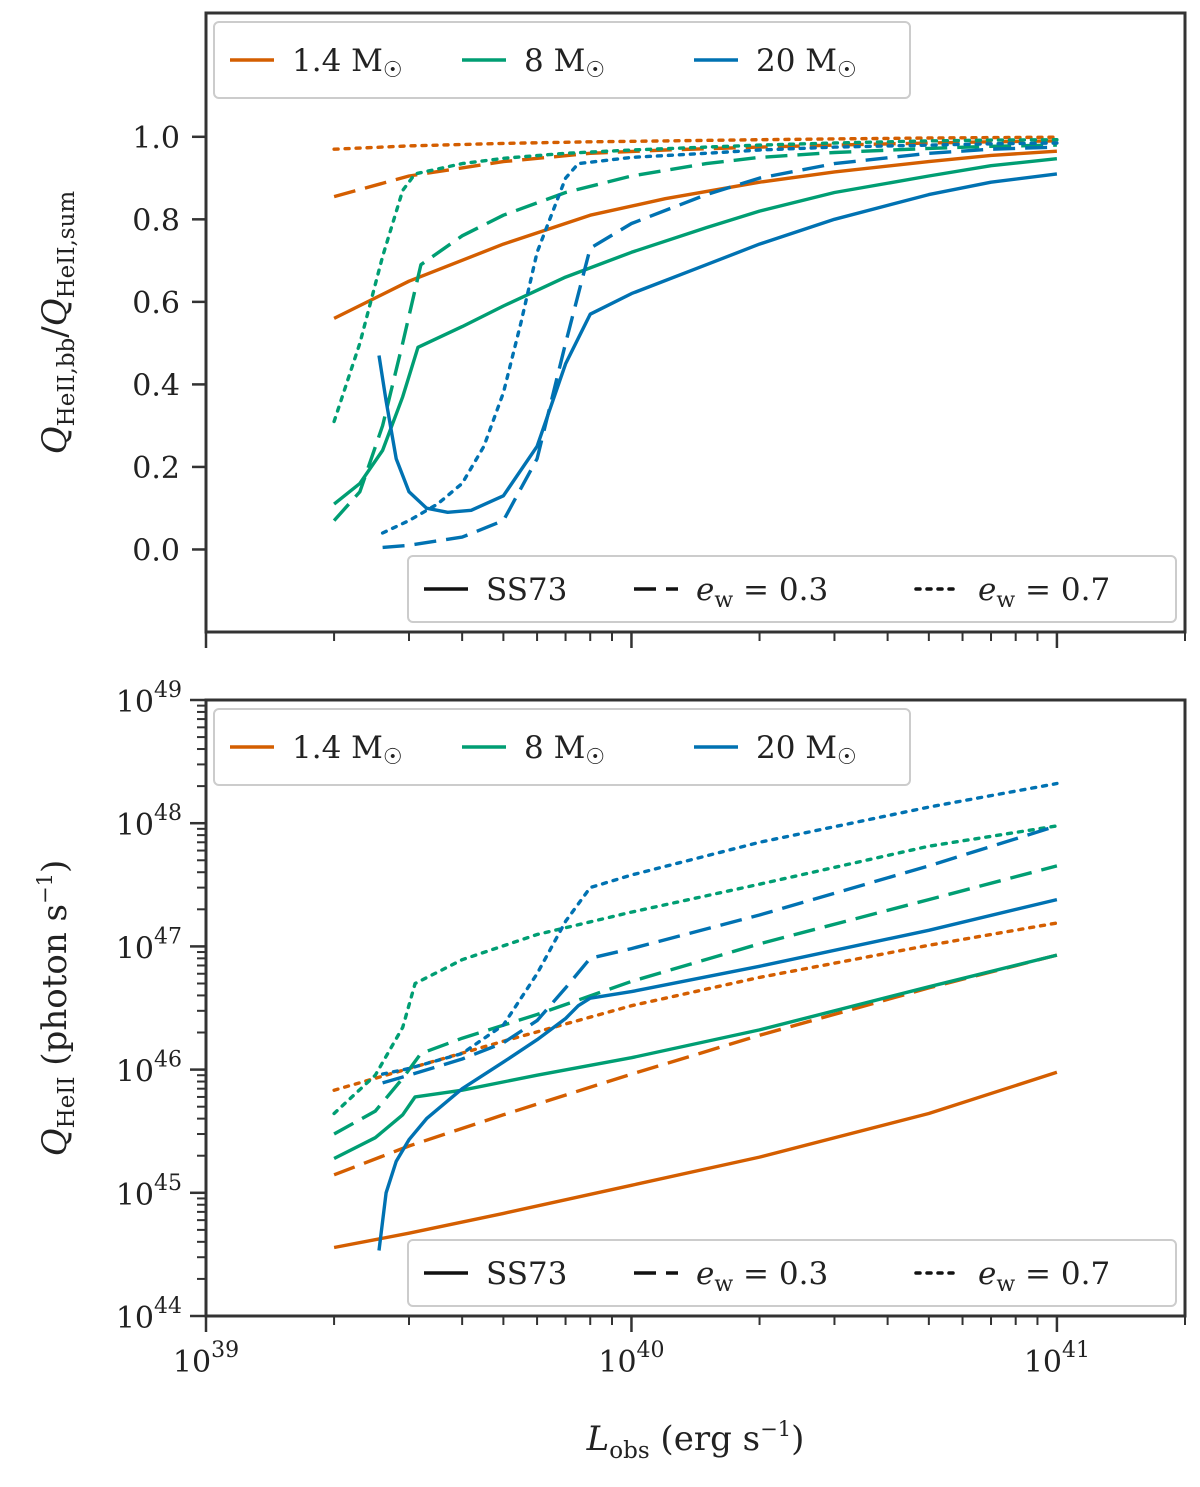  What do you see at coordinates (156, 468) in the screenshot?
I see `y-tick-label: 0.2` at bounding box center [156, 468].